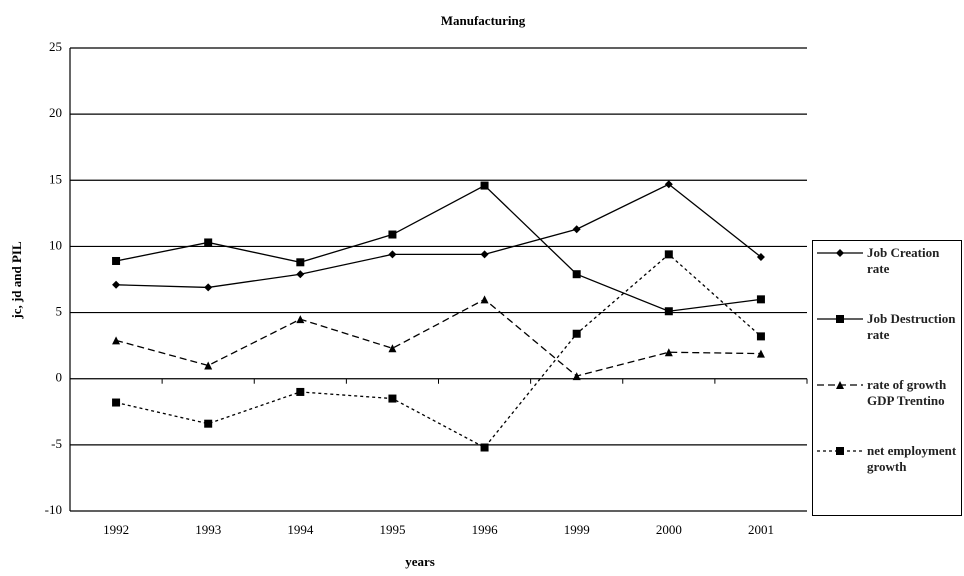 The height and width of the screenshot is (576, 964). I want to click on x-tick-label: 1992, so click(116, 529).